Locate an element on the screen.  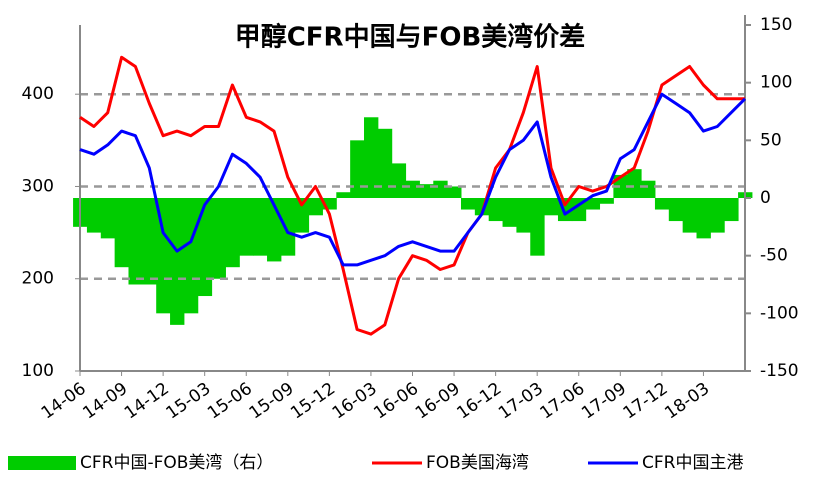
x-tick-label: 16-06 is located at coordinates (396, 401).